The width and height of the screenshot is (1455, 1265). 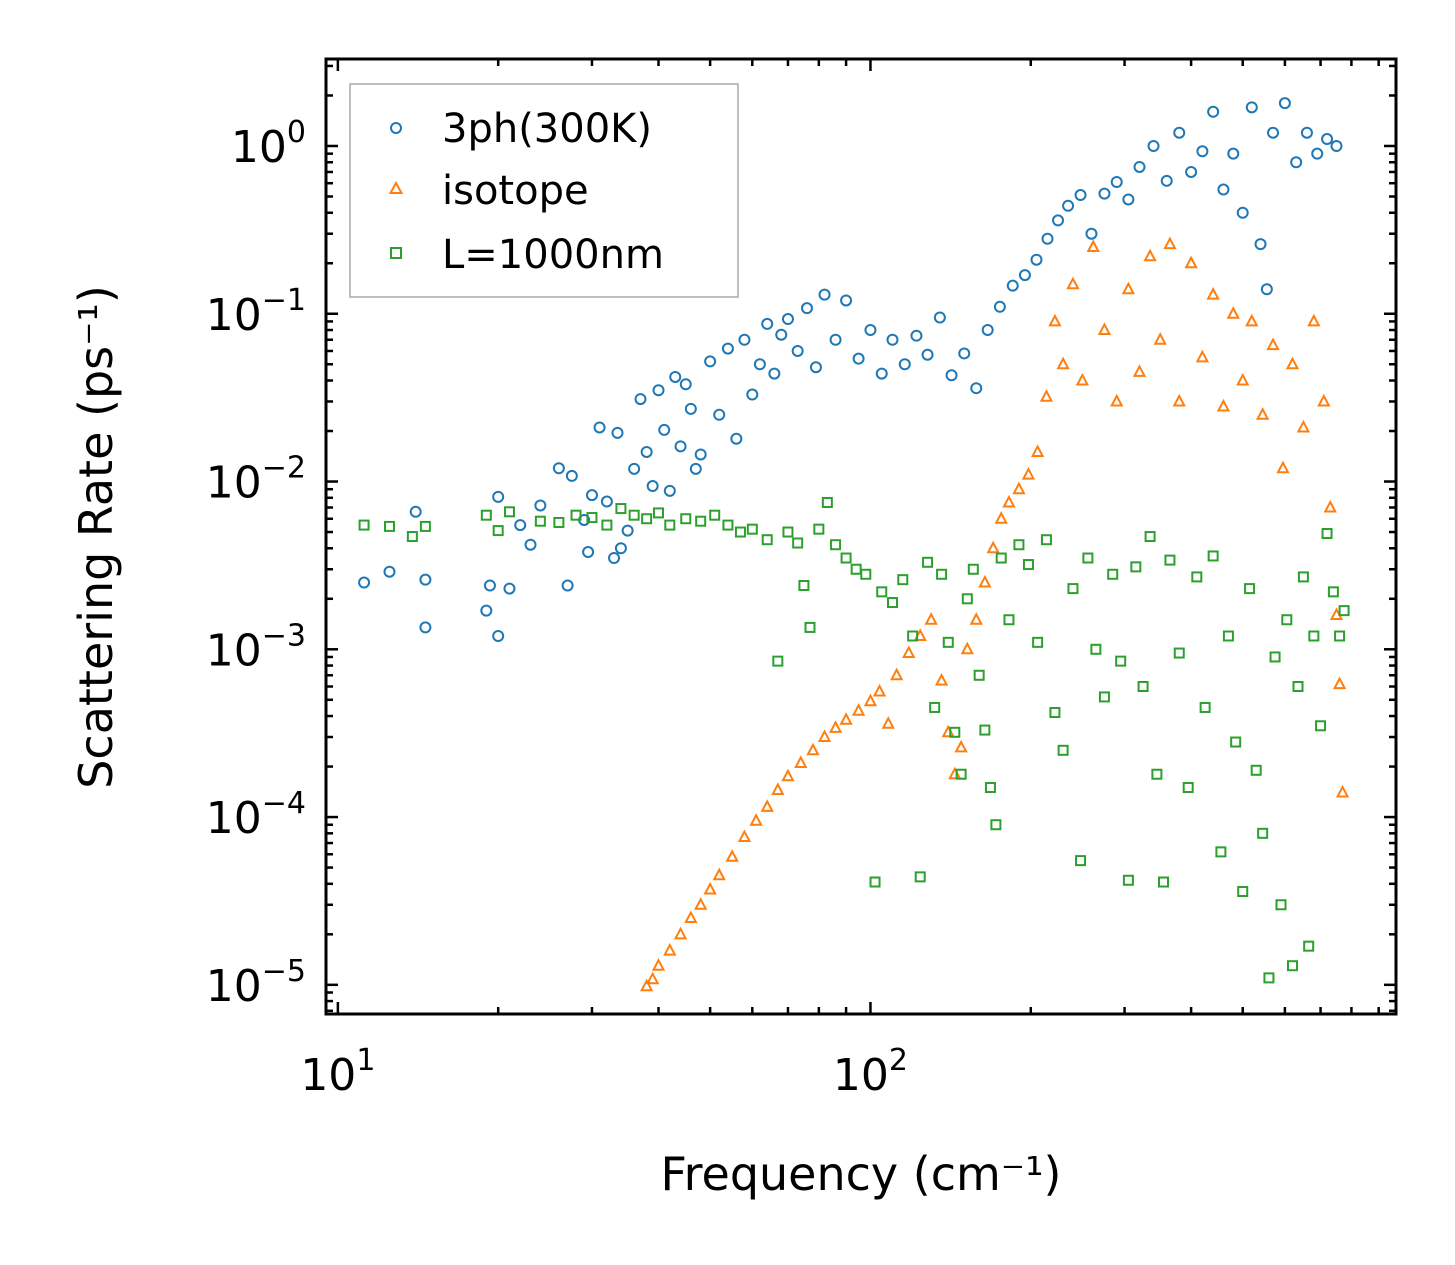 I want to click on legend-marker-square, so click(x=396, y=253).